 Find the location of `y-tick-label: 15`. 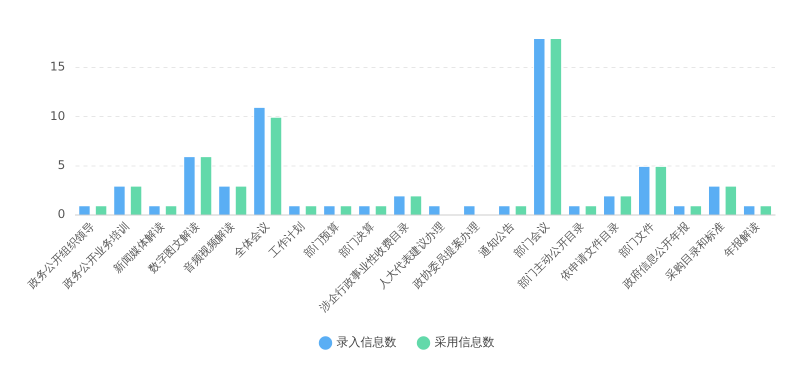

y-tick-label: 15 is located at coordinates (58, 67).